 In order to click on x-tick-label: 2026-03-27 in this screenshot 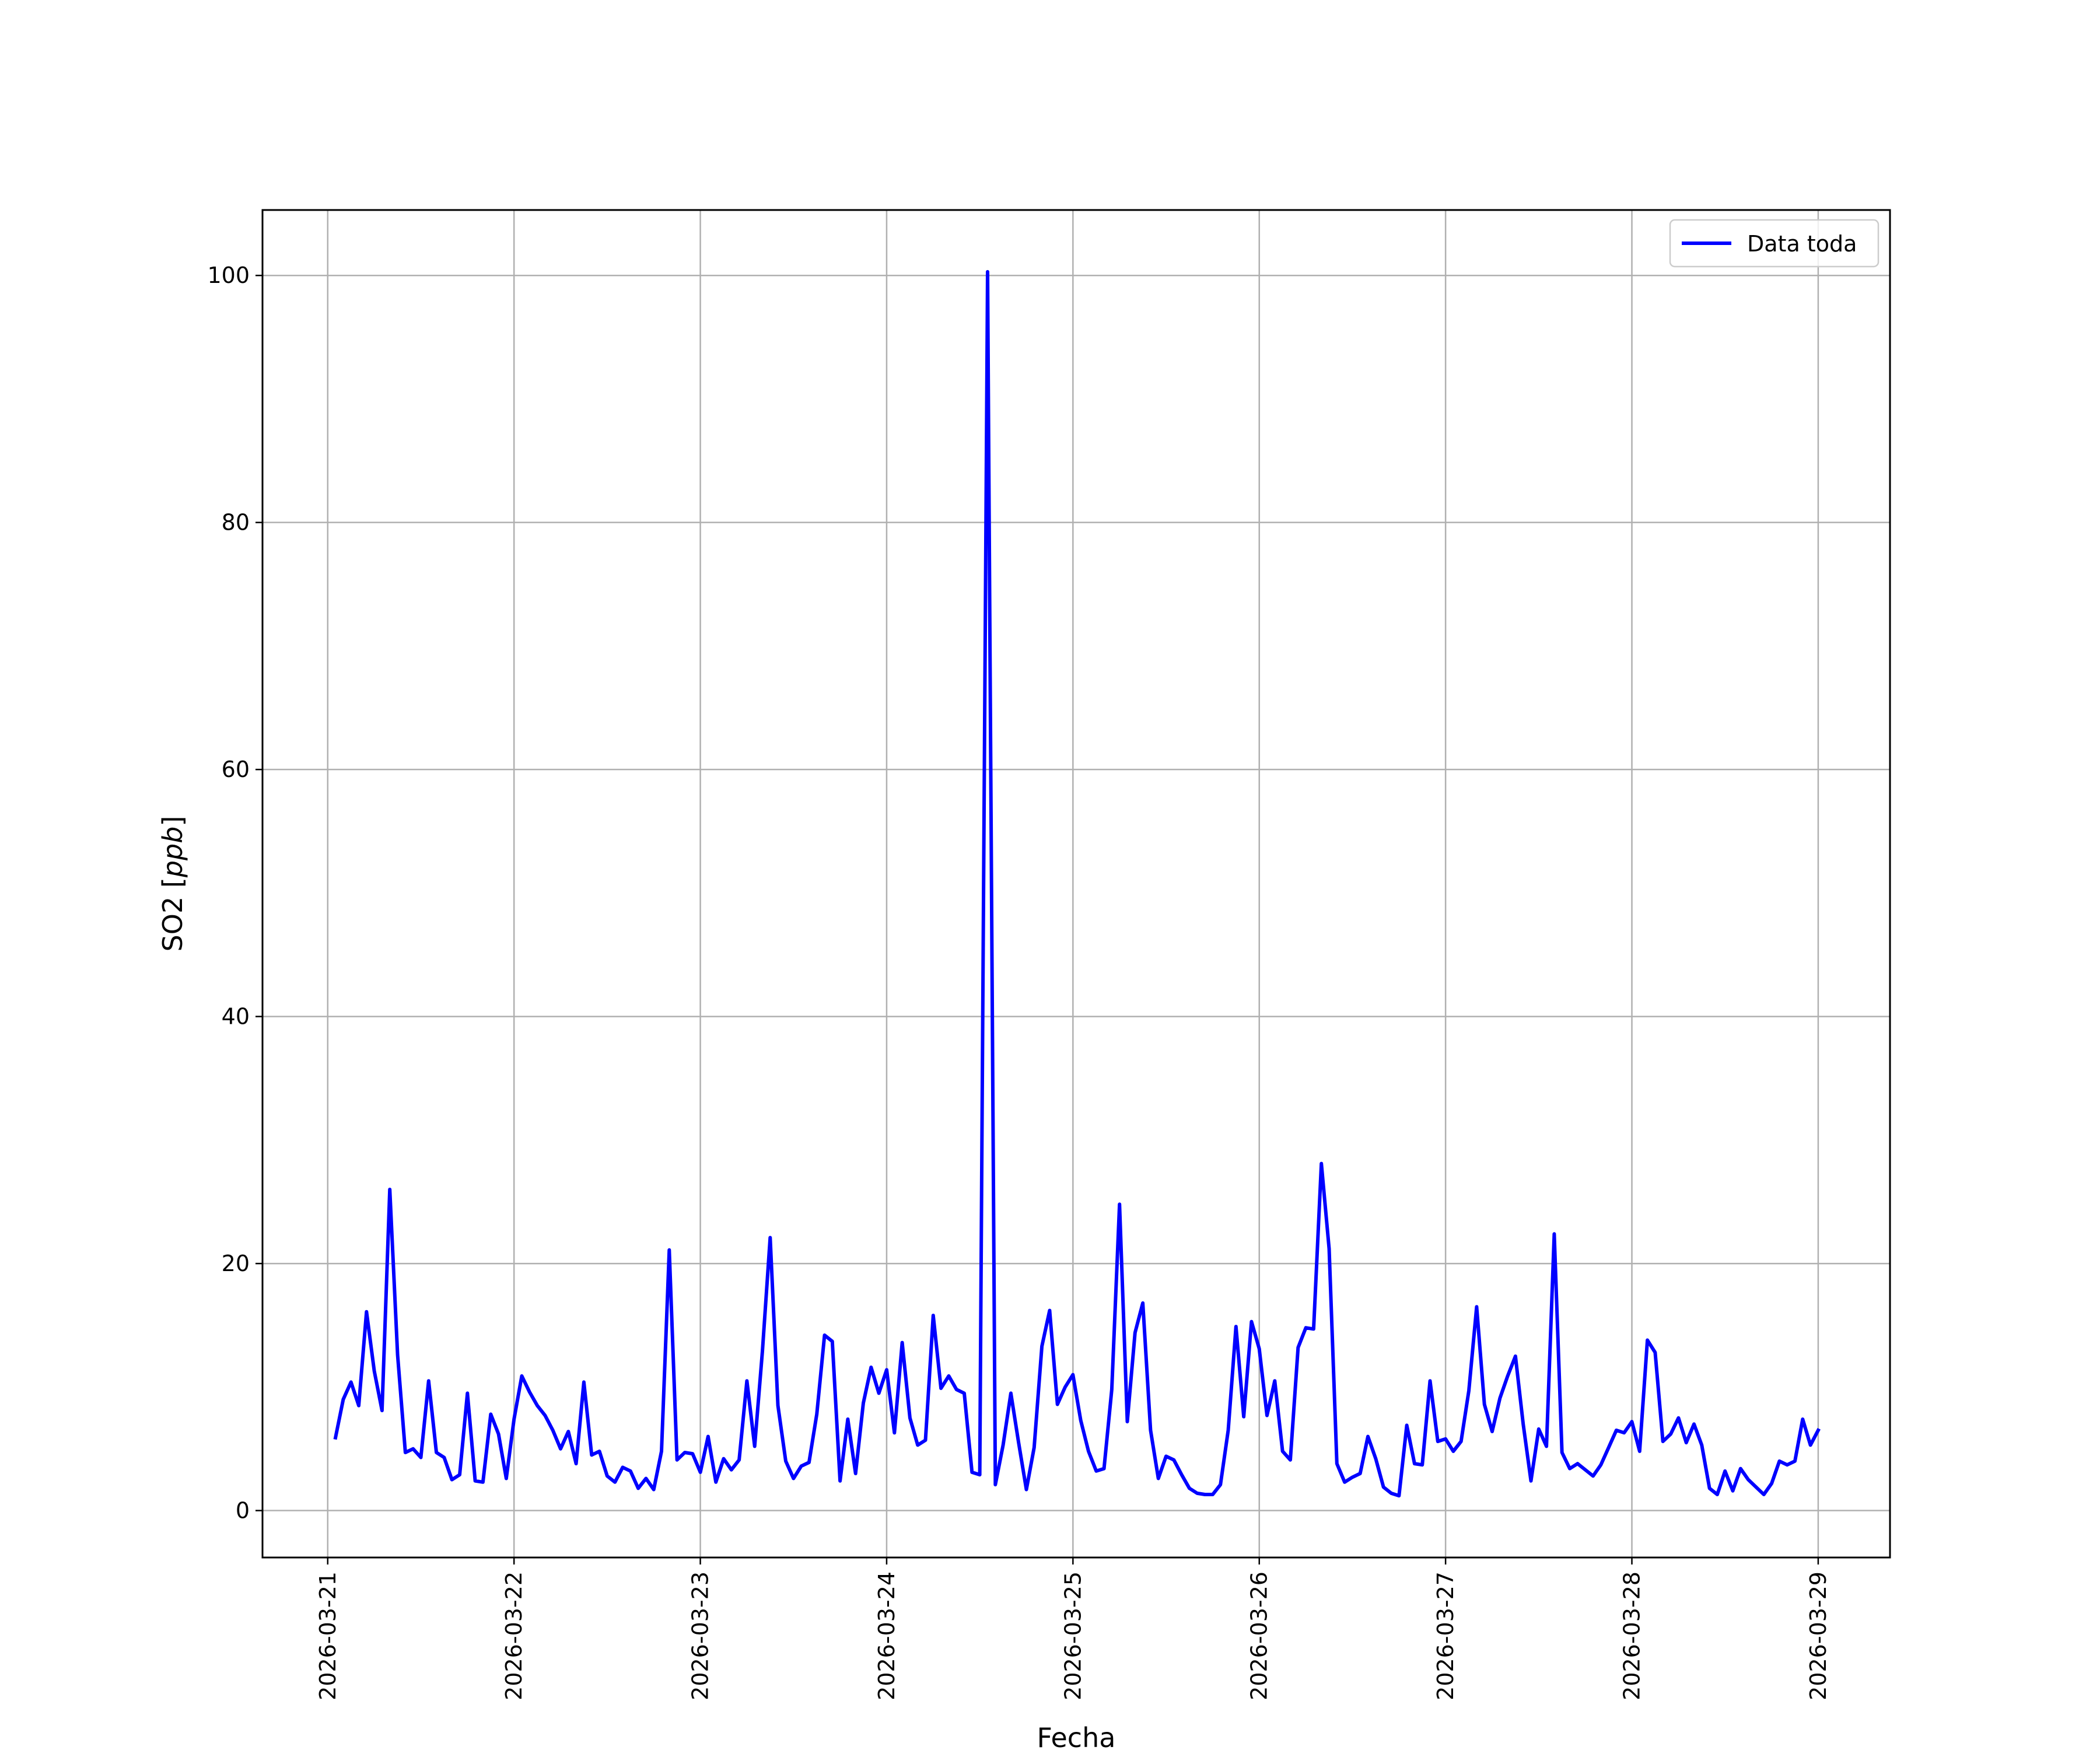, I will do `click(1445, 1636)`.